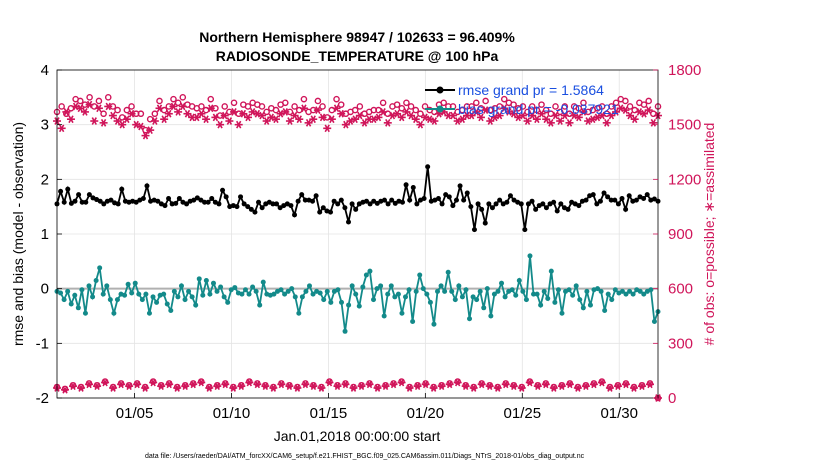  Describe the element at coordinates (684, 125) in the screenshot. I see `y-tick-label-right: 1500` at that location.